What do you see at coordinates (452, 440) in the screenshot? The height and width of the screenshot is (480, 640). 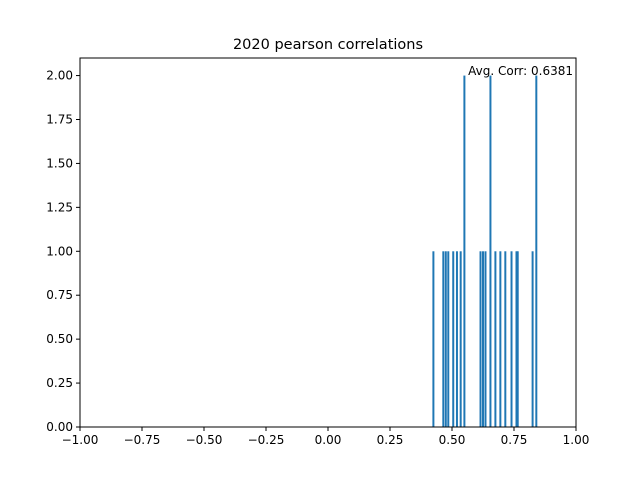 I see `x-tick-label: 0.50` at bounding box center [452, 440].